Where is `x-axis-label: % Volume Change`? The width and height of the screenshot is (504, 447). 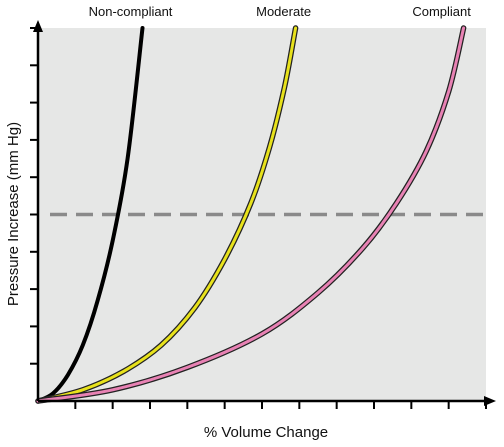
x-axis-label: % Volume Change is located at coordinates (266, 432).